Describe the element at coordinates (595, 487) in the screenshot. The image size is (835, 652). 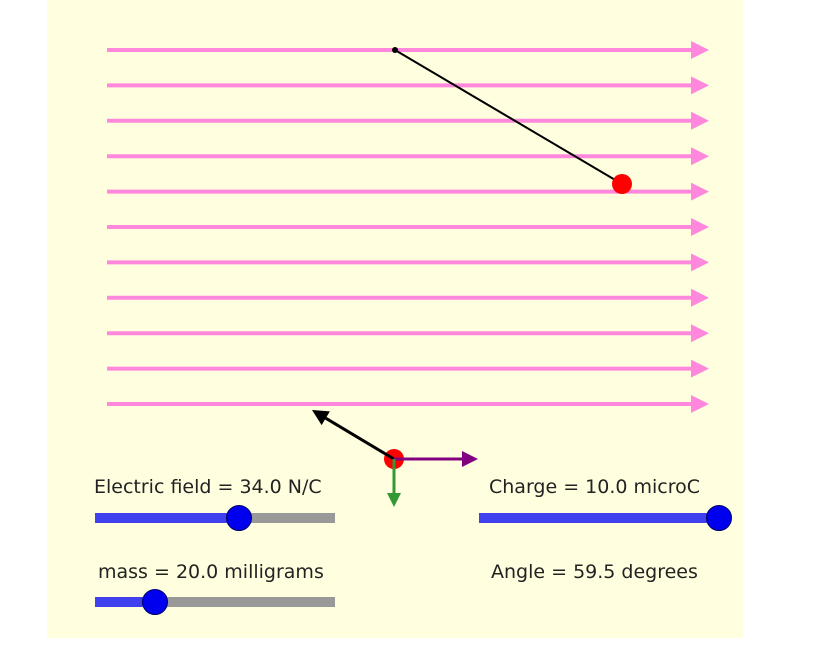
I see `charge-label: Charge = 10.0 microC` at that location.